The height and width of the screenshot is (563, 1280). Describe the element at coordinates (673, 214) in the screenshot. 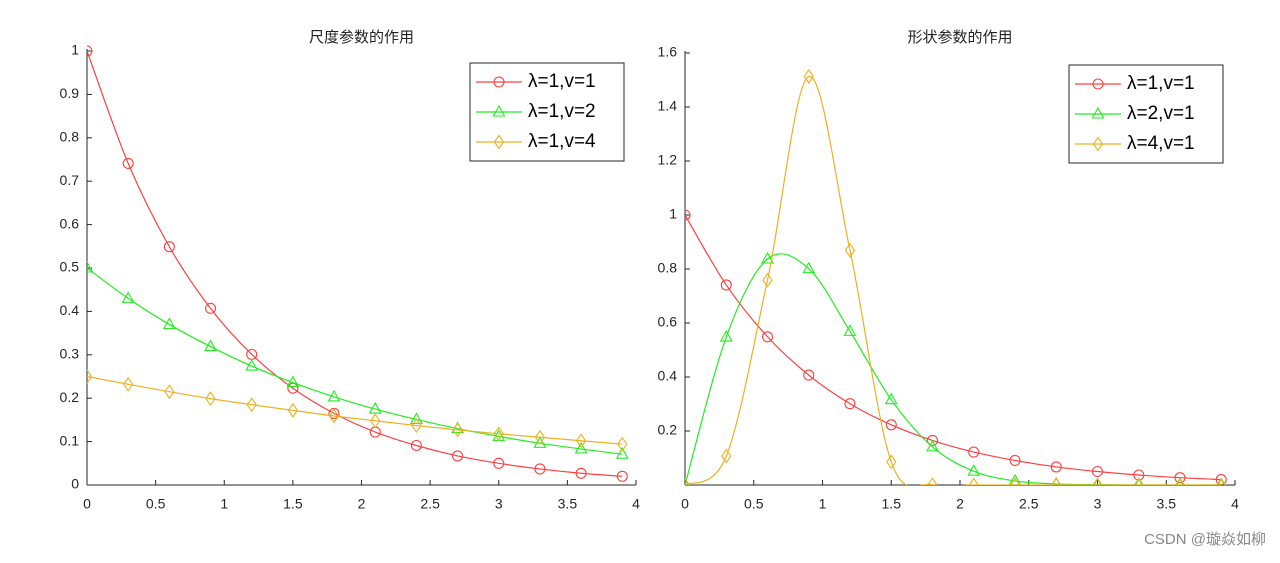

I see `y-tick-label: 1` at that location.